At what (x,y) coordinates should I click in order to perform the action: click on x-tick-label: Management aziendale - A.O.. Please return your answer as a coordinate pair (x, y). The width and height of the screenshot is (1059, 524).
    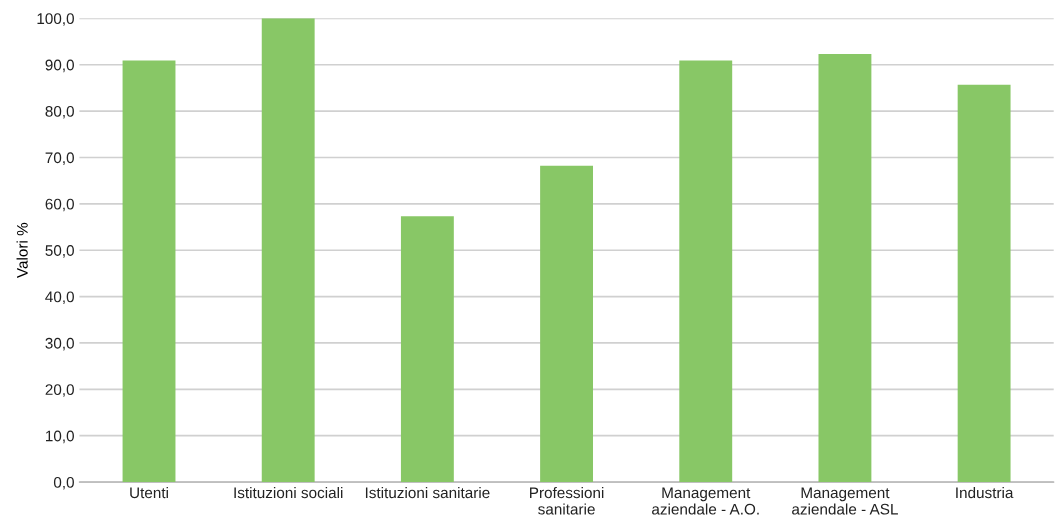
    Looking at the image, I should click on (705, 501).